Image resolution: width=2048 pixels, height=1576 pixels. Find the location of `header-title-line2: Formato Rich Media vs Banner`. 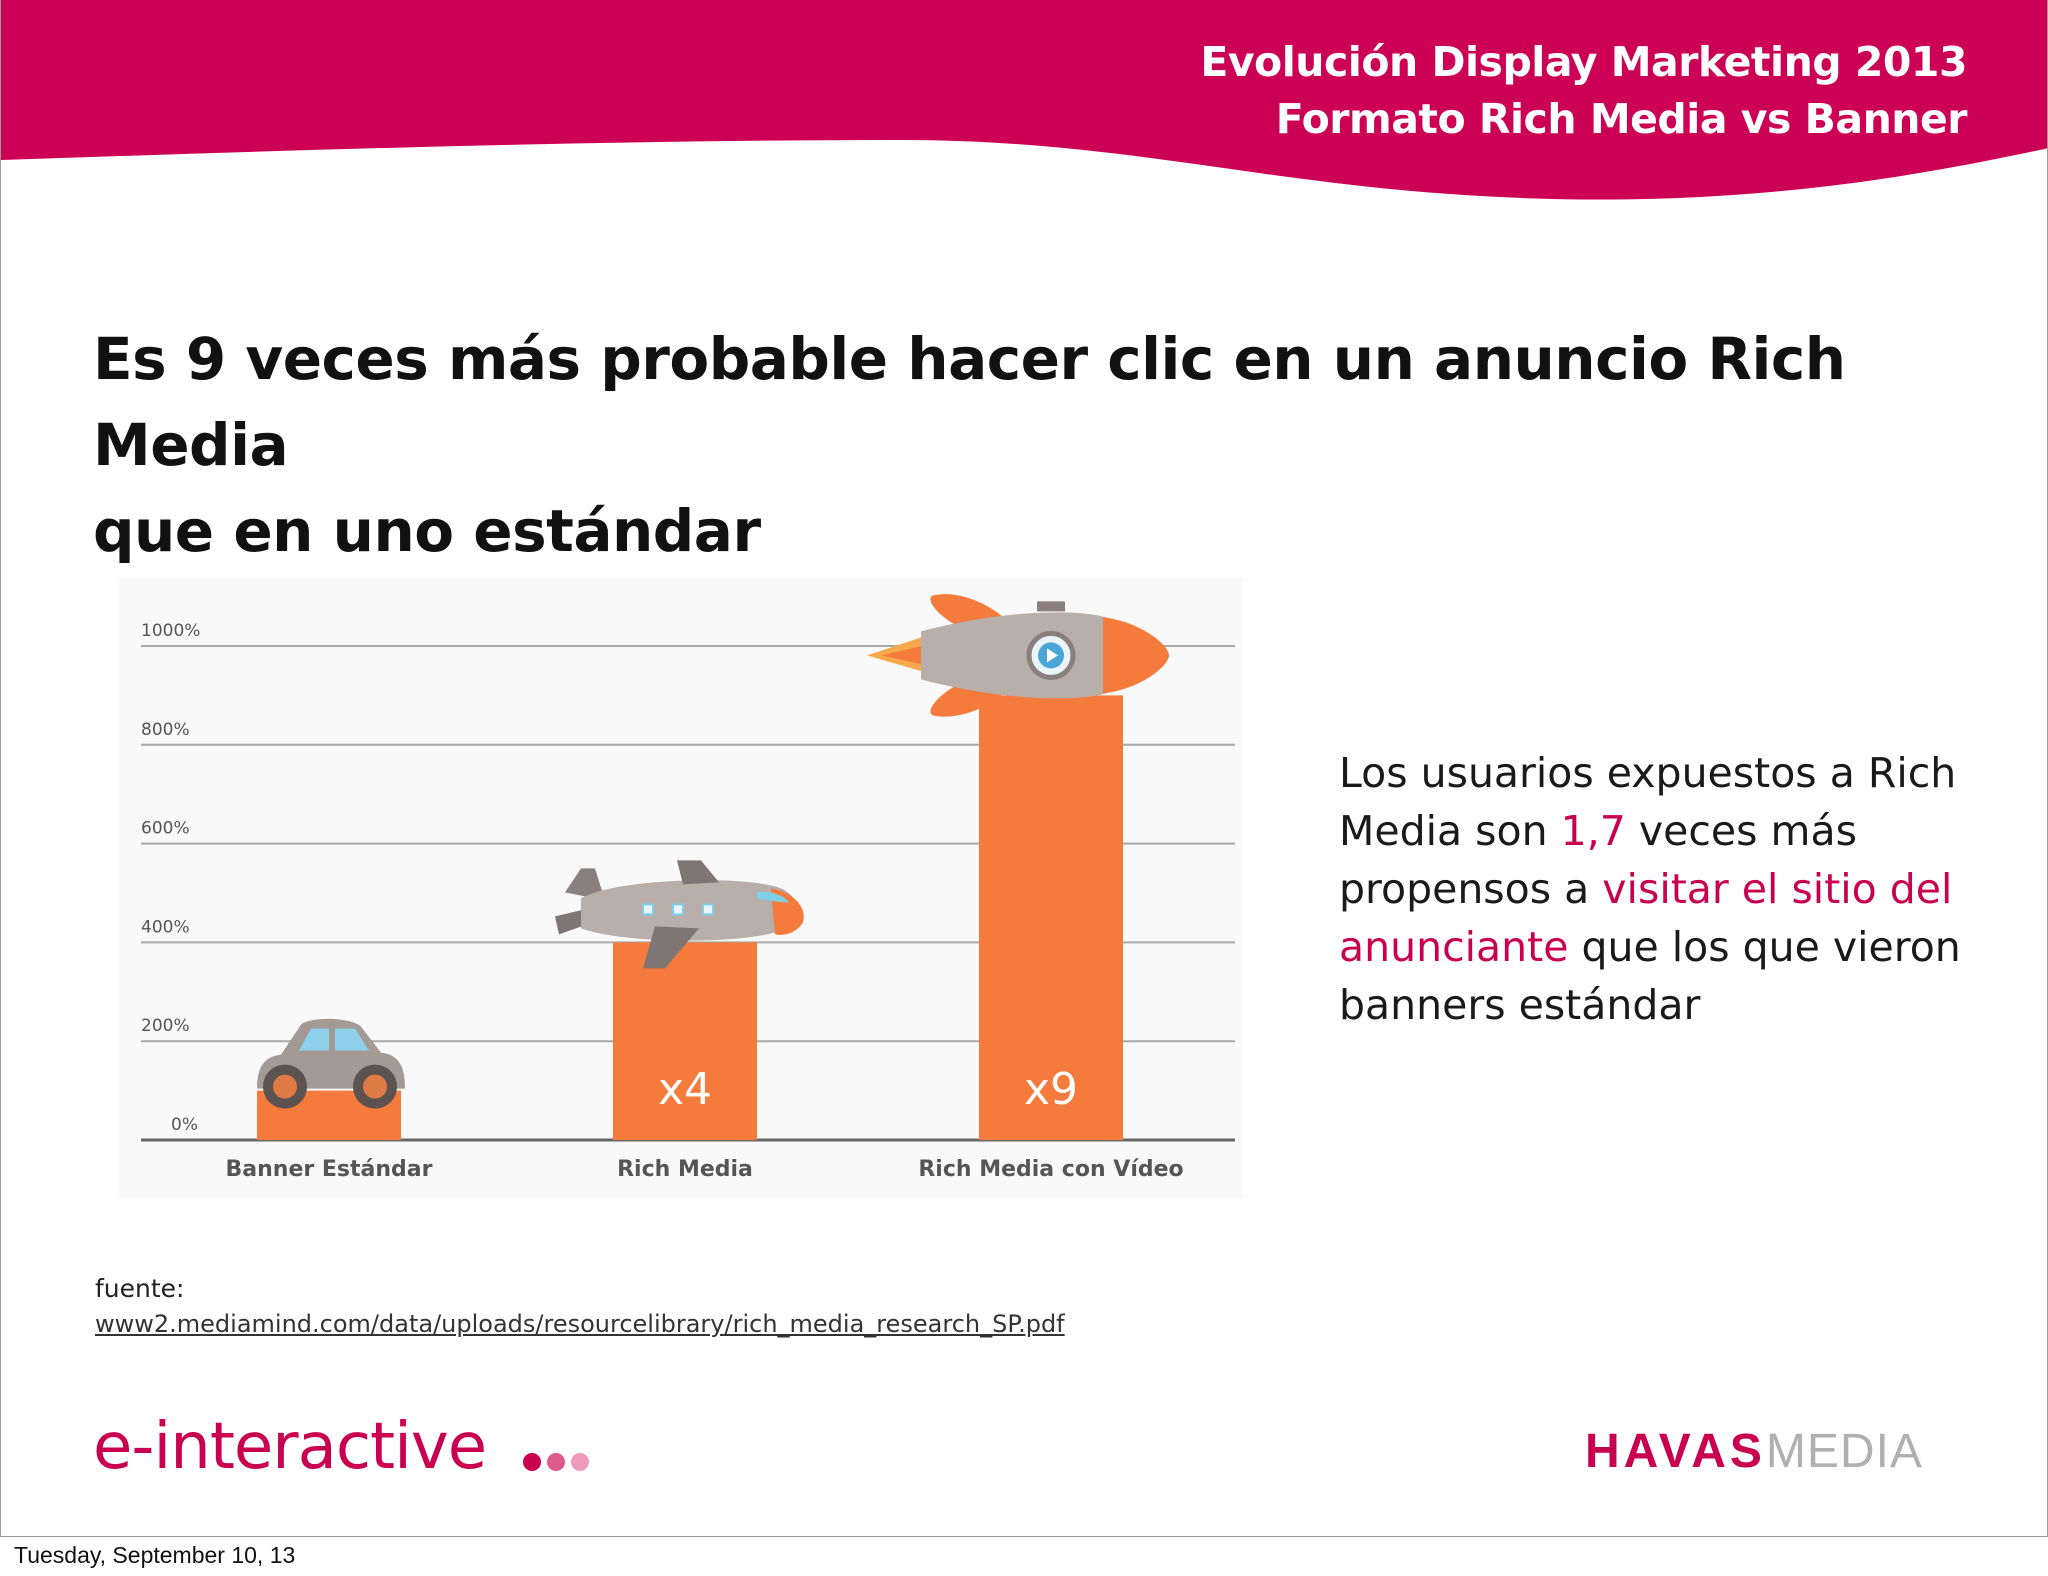

header-title-line2: Formato Rich Media vs Banner is located at coordinates (1621, 119).